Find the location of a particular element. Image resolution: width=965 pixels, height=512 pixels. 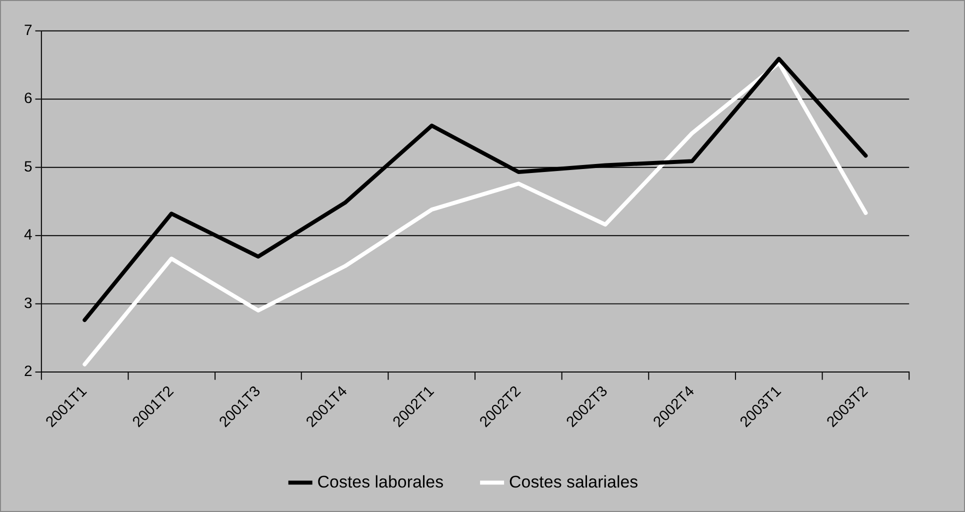

legend-label: Costes laborales is located at coordinates (380, 482).